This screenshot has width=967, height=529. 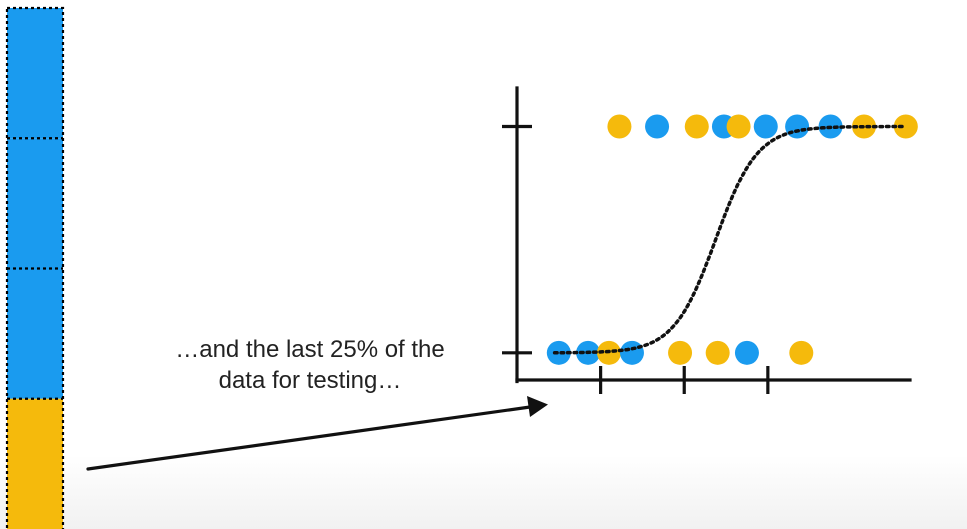 I want to click on arrow-shaft, so click(x=309, y=438).